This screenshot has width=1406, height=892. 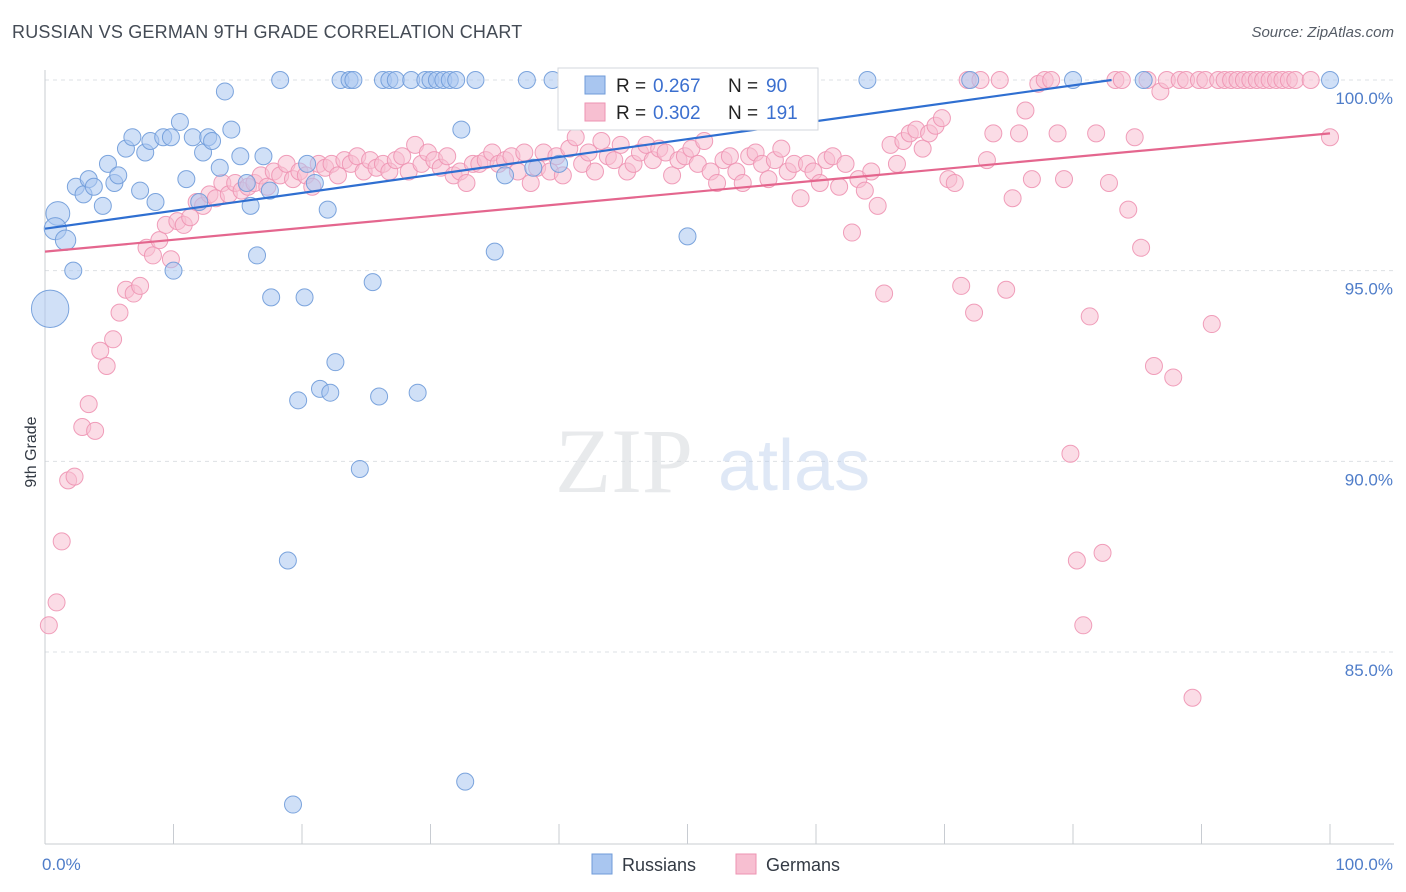 I want to click on x-tick-label: 0.0%, so click(x=61, y=864).